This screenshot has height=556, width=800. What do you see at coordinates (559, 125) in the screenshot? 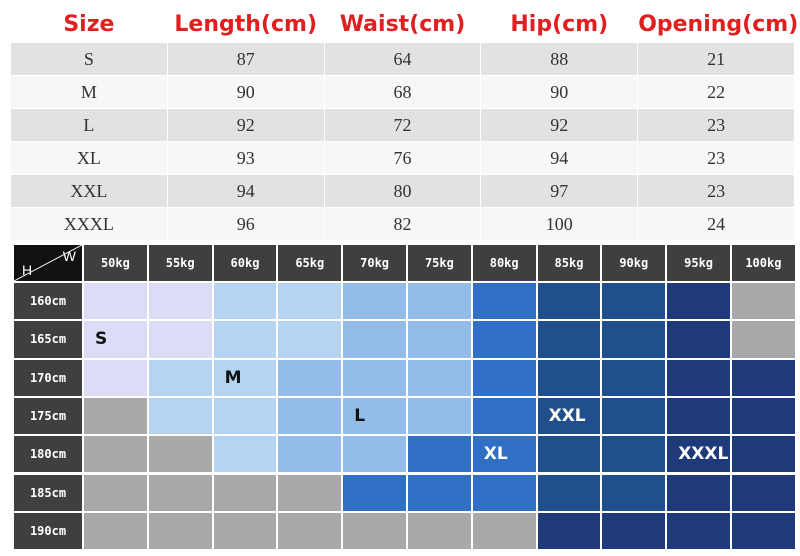
I see `cell-hip: 92` at bounding box center [559, 125].